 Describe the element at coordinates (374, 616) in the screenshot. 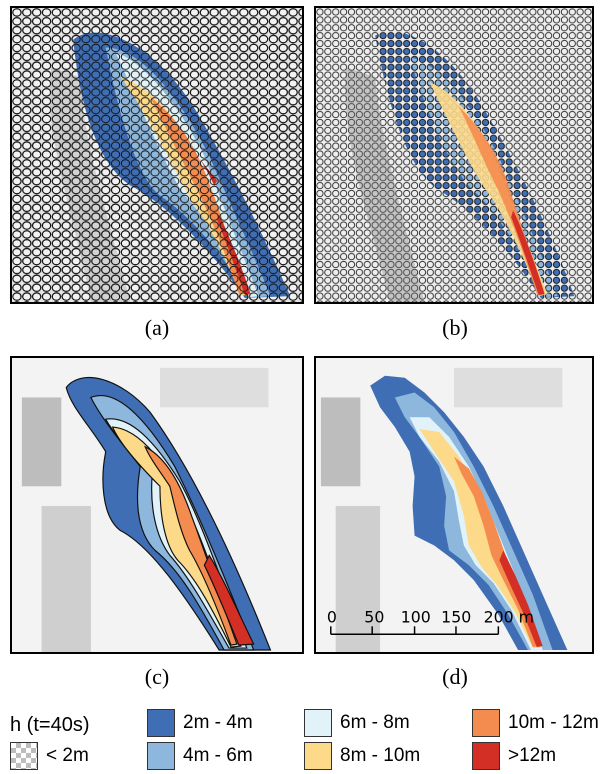

I see `scale-bar-label: 50` at that location.